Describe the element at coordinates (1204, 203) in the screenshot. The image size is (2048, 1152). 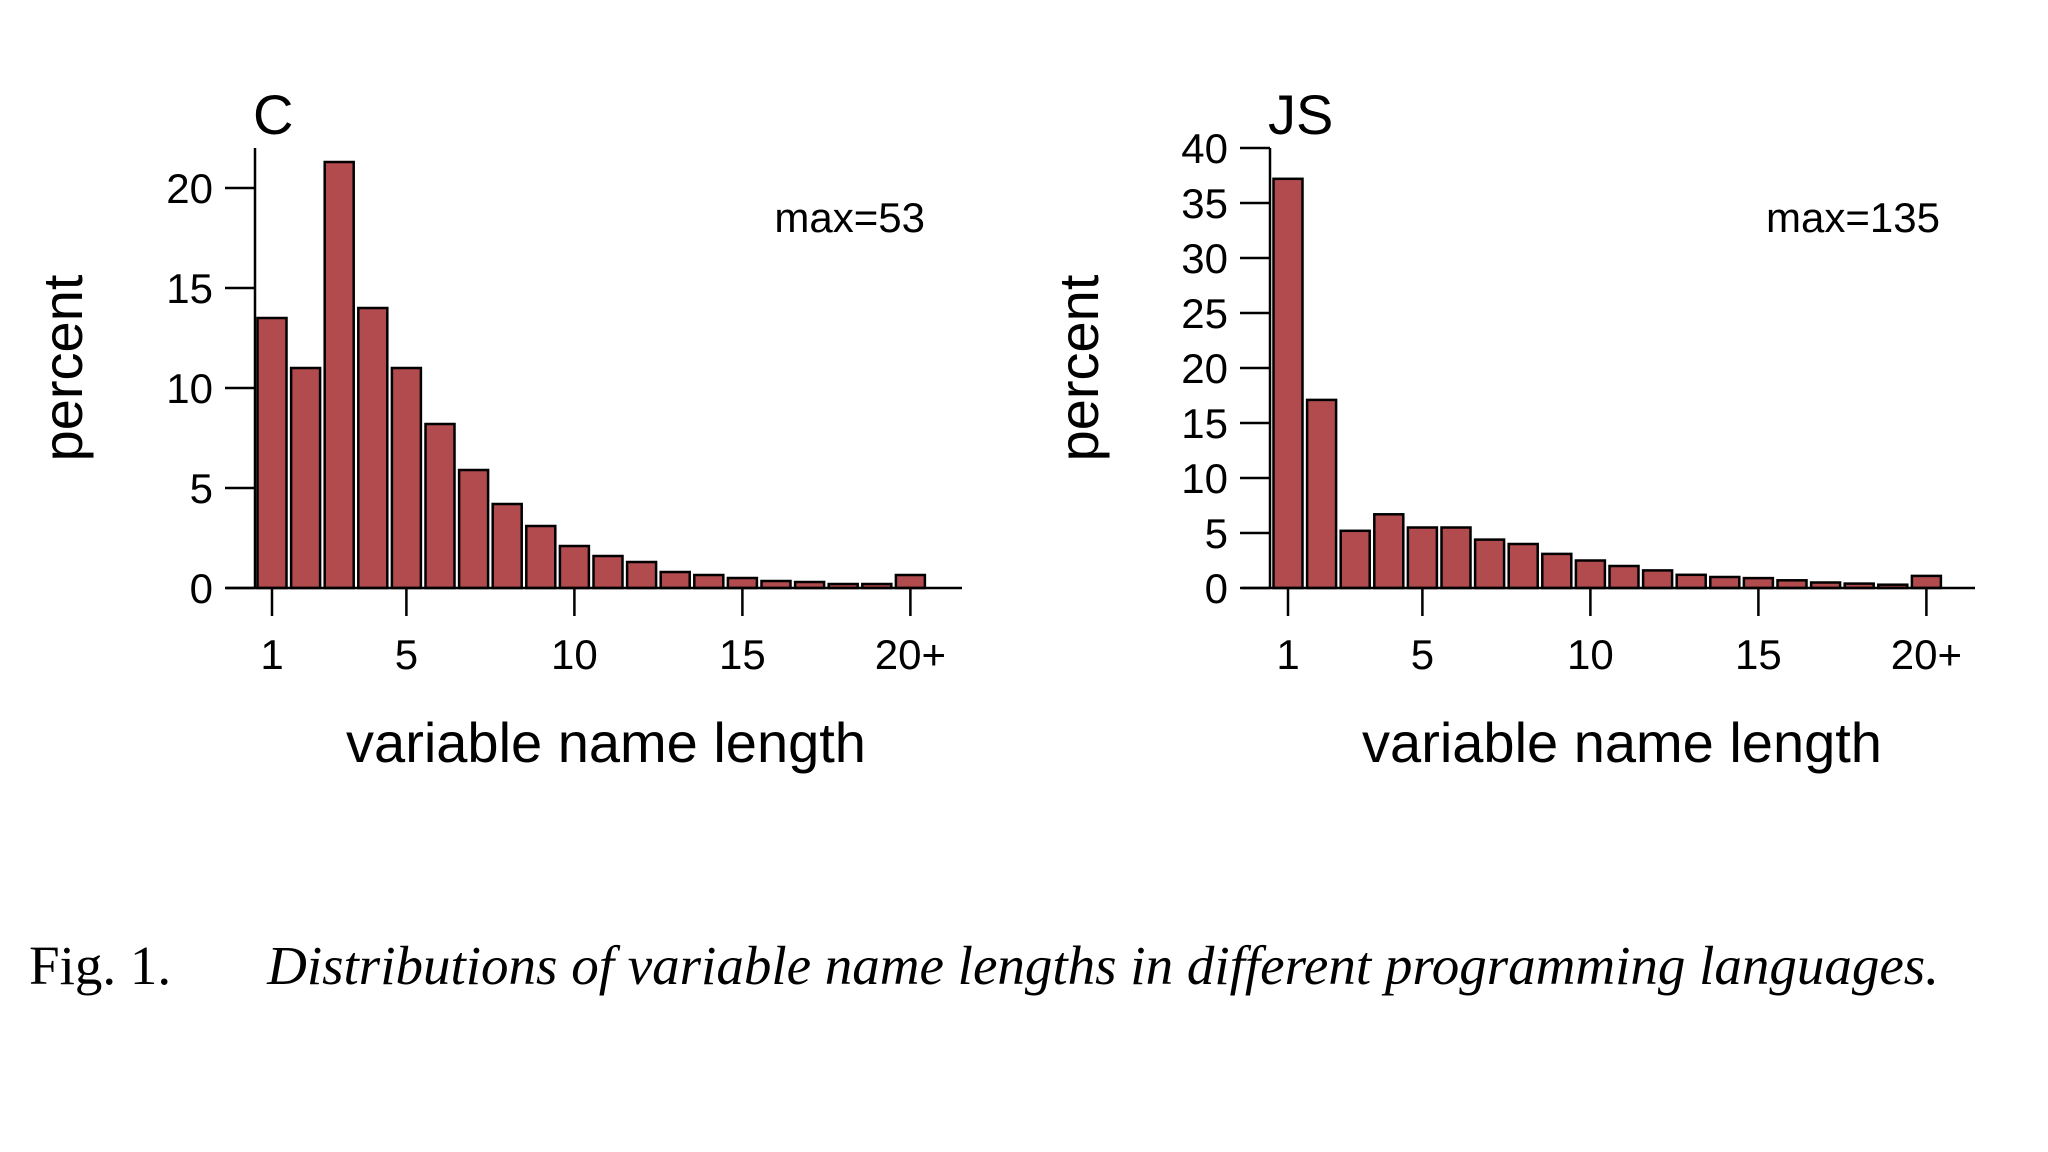
I see `y-tick-label: 35` at that location.